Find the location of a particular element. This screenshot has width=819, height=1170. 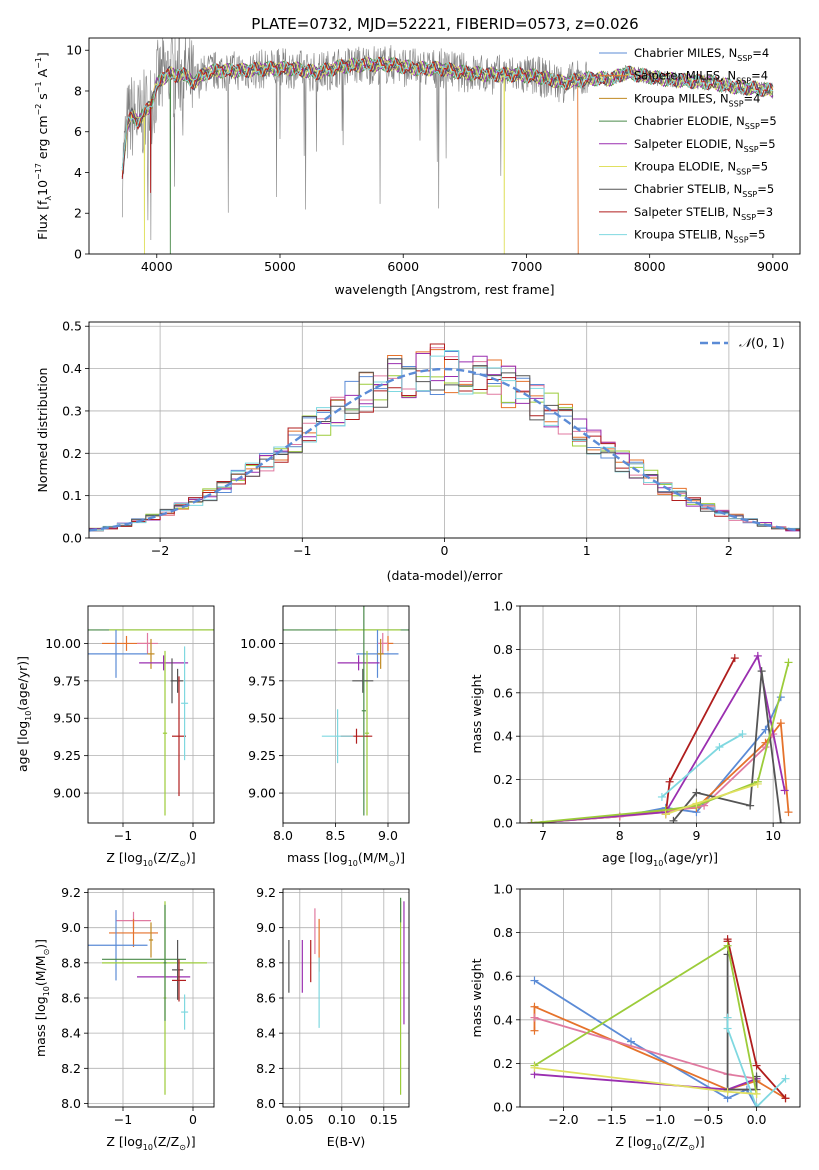

legend-label-part: Salpeter STELIB, N is located at coordinates (687, 212).